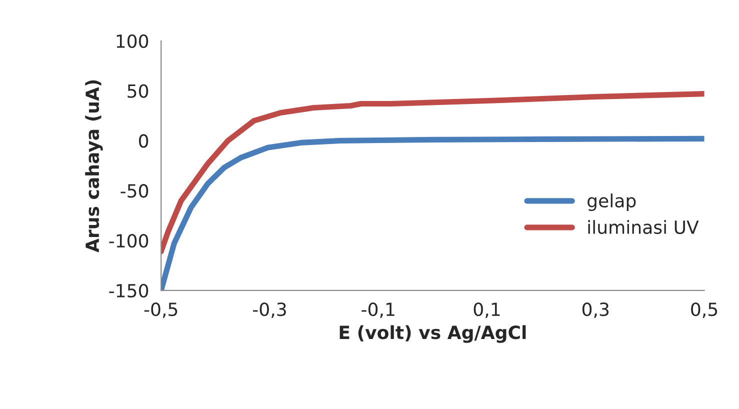 This screenshot has height=409, width=739. I want to click on y-tick-label: -100, so click(128, 241).